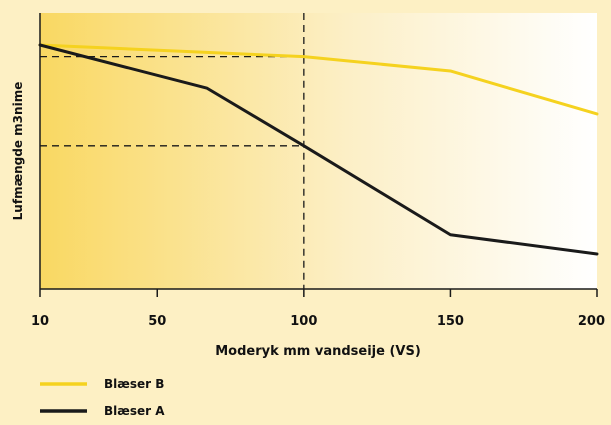 Image resolution: width=611 pixels, height=425 pixels. What do you see at coordinates (318, 351) in the screenshot?
I see `x-axis-label: Moderyk mm vandseije (VS)` at bounding box center [318, 351].